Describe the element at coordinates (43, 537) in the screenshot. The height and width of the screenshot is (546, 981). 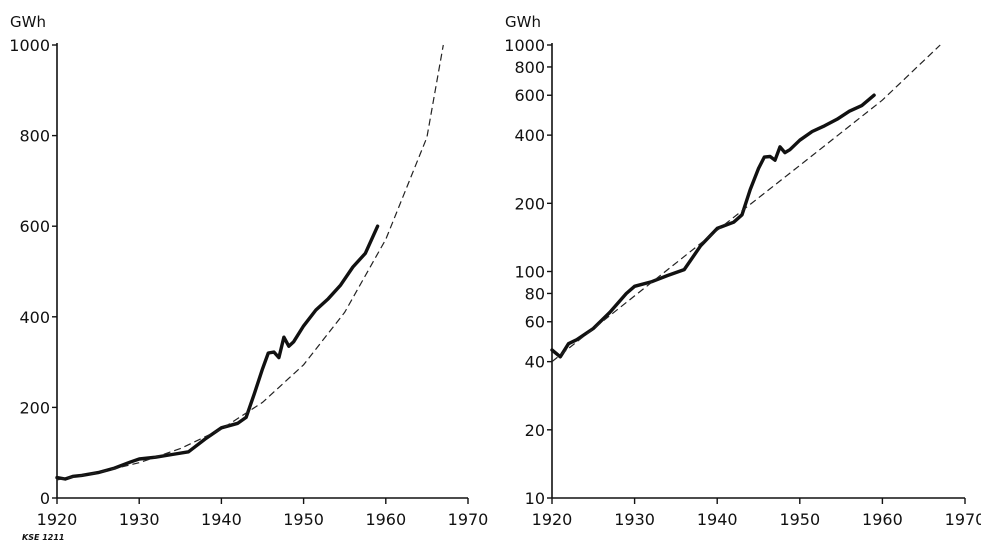
I see `figure-code: KSE 1211` at that location.